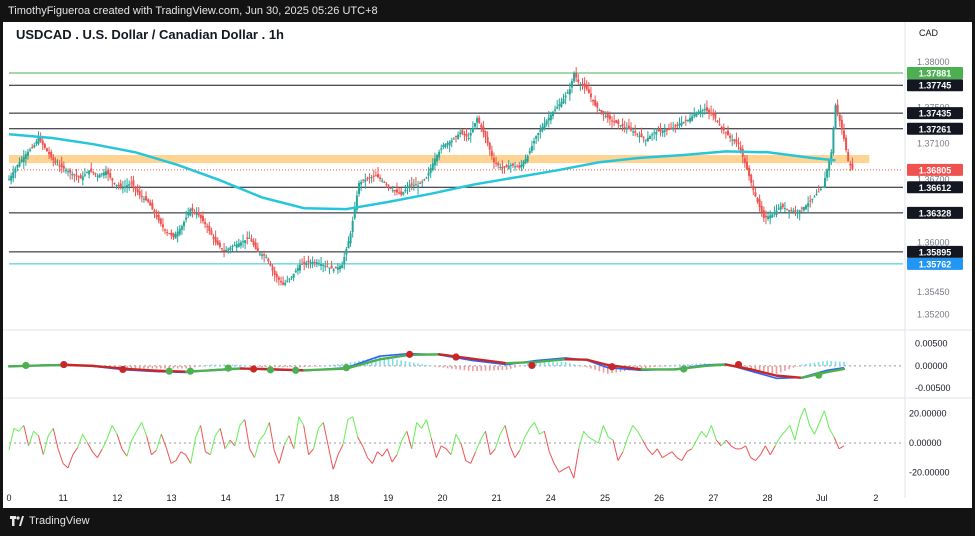  Describe the element at coordinates (933, 314) in the screenshot. I see `price-tick-label: 1.35200` at that location.